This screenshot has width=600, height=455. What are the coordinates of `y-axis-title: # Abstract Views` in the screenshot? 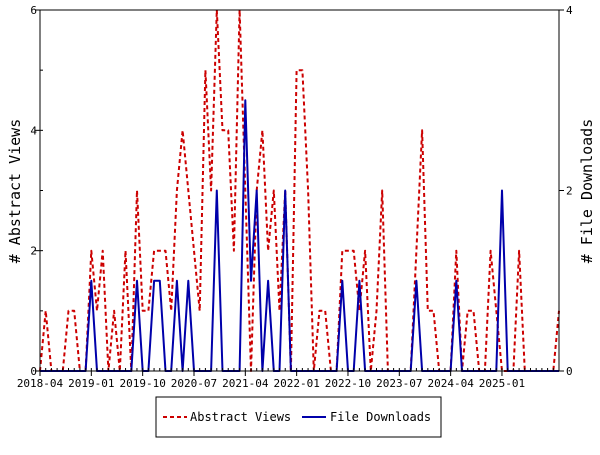 It's located at (15, 191).